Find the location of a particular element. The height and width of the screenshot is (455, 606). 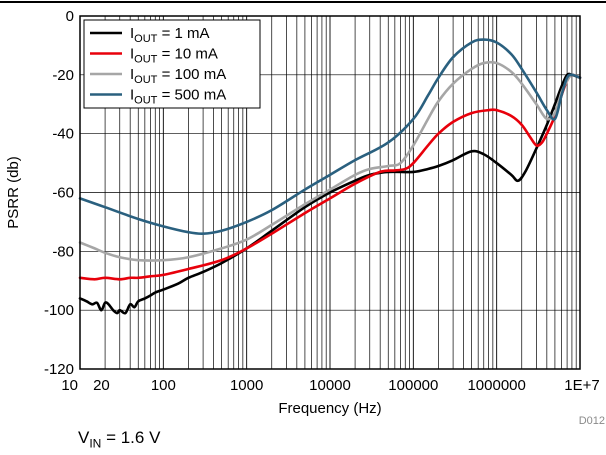

vin-rest: = 1.6 V is located at coordinates (131, 437).